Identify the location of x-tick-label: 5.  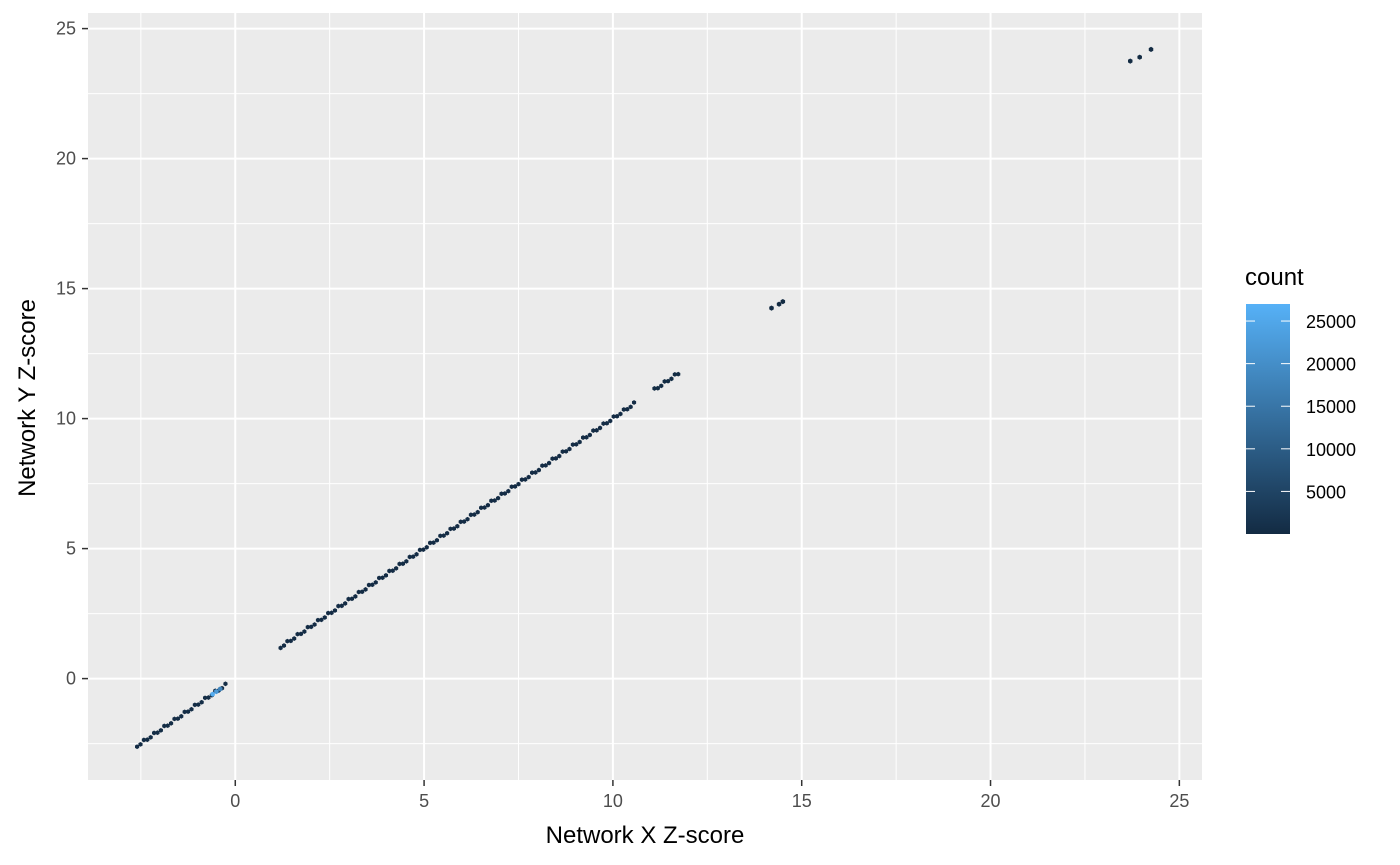
(424, 801).